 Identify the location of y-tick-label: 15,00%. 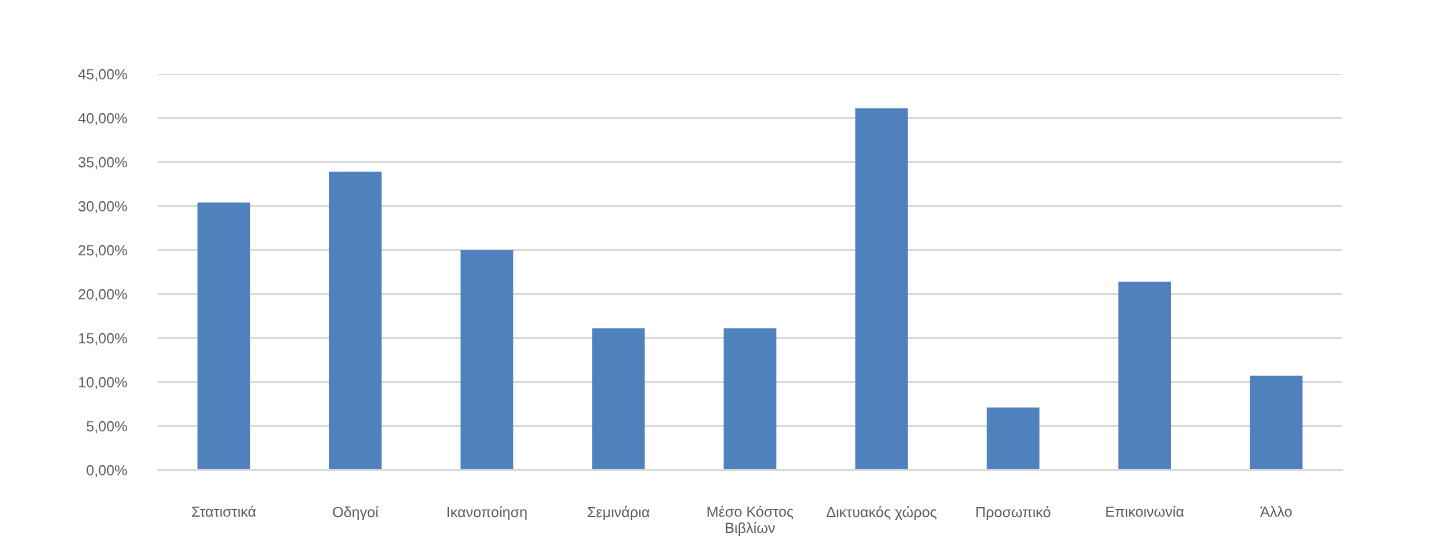
(103, 339).